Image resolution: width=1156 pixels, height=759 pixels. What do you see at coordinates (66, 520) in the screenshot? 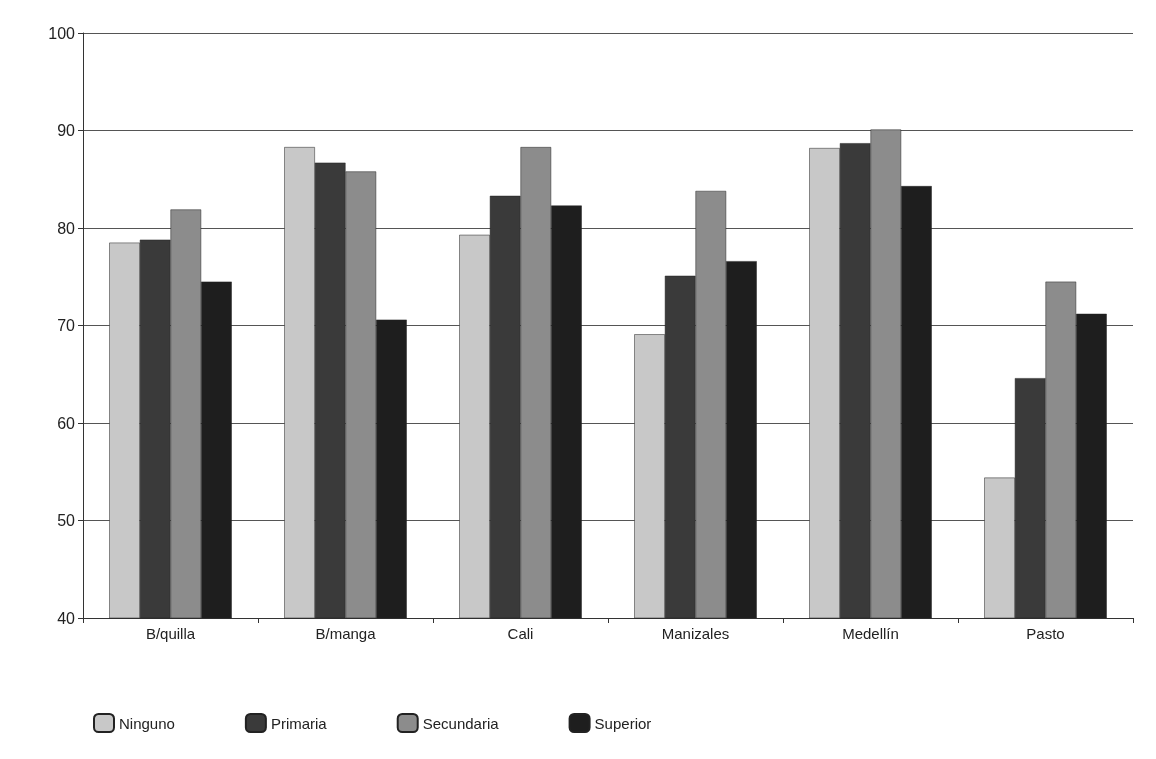
I see `y-tick-label: 50` at bounding box center [66, 520].